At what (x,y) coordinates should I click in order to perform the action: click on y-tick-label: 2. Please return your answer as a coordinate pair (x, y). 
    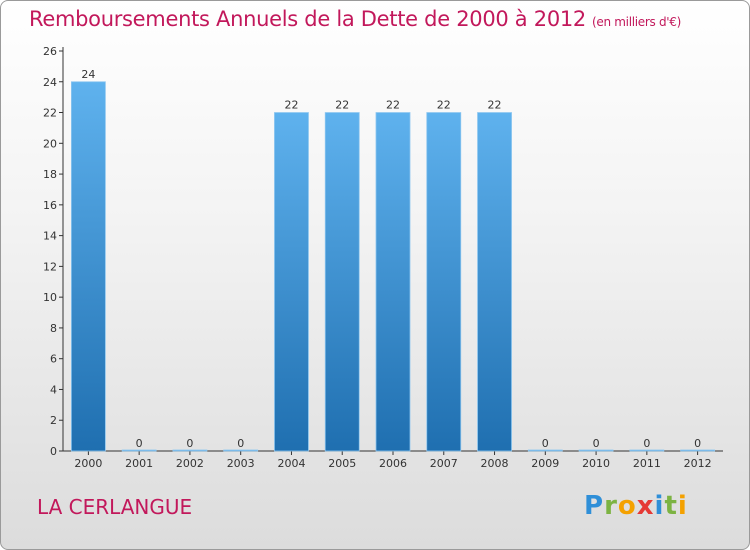
    Looking at the image, I should click on (53, 420).